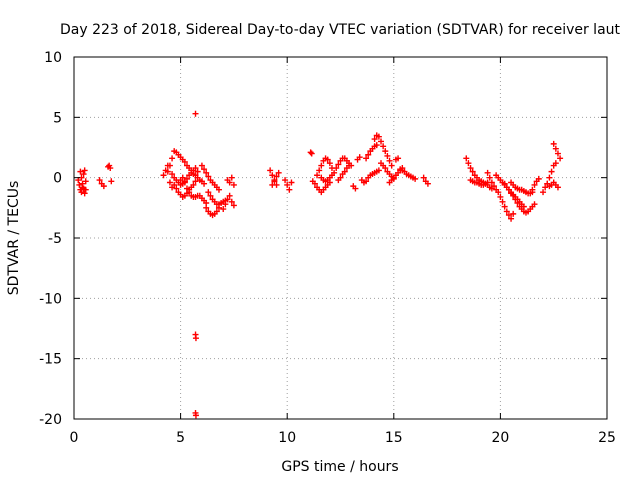 This screenshot has width=640, height=480. I want to click on x-tick-label: 15, so click(394, 438).